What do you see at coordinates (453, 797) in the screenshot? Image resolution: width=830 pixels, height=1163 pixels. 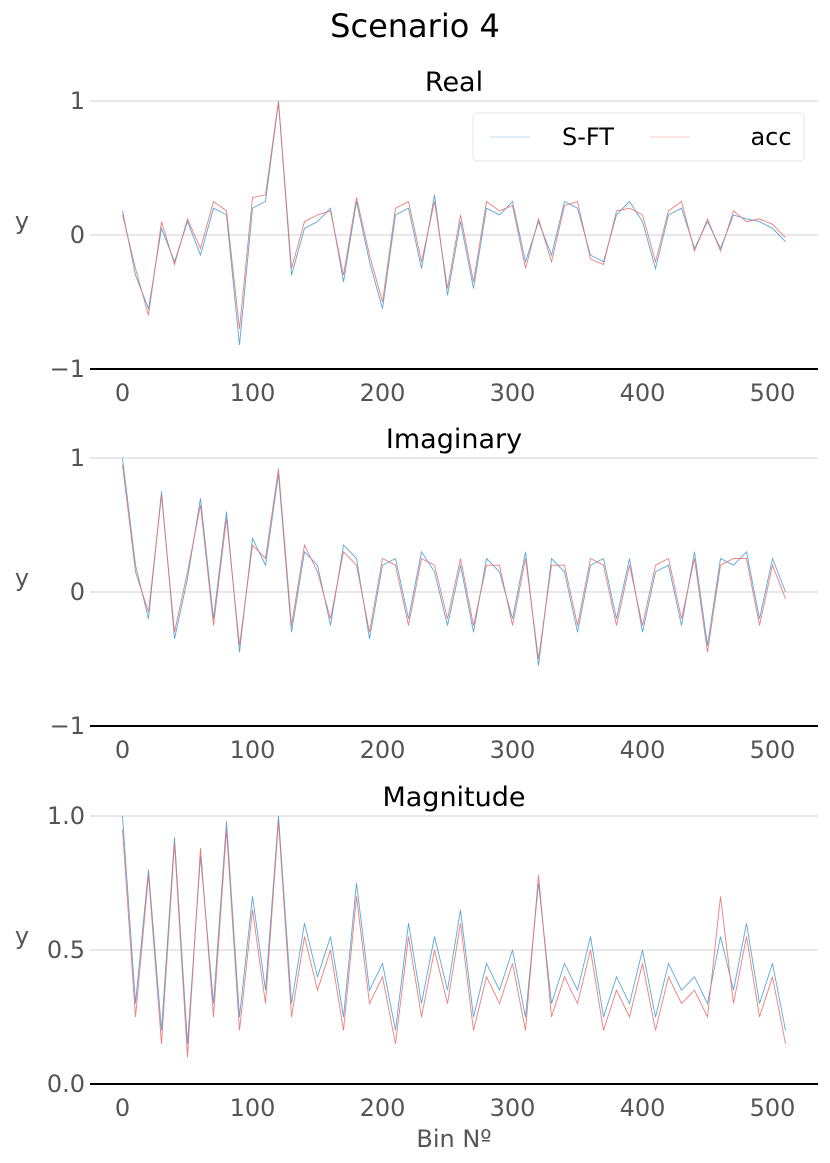 I see `panel-title: Magnitude` at bounding box center [453, 797].